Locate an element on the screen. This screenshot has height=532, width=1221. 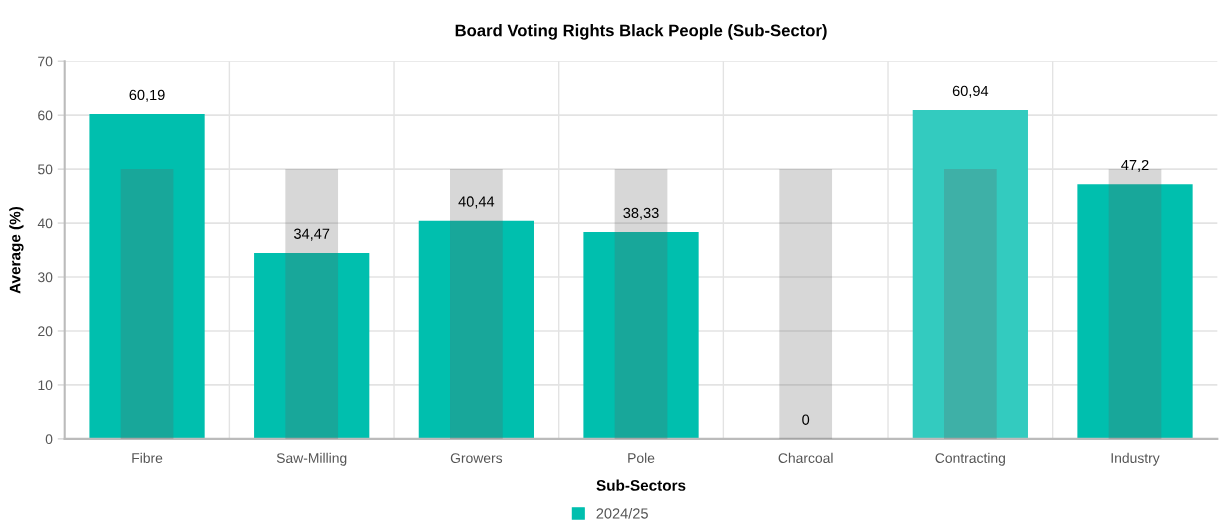
x-tick-label: Fibre is located at coordinates (147, 457).